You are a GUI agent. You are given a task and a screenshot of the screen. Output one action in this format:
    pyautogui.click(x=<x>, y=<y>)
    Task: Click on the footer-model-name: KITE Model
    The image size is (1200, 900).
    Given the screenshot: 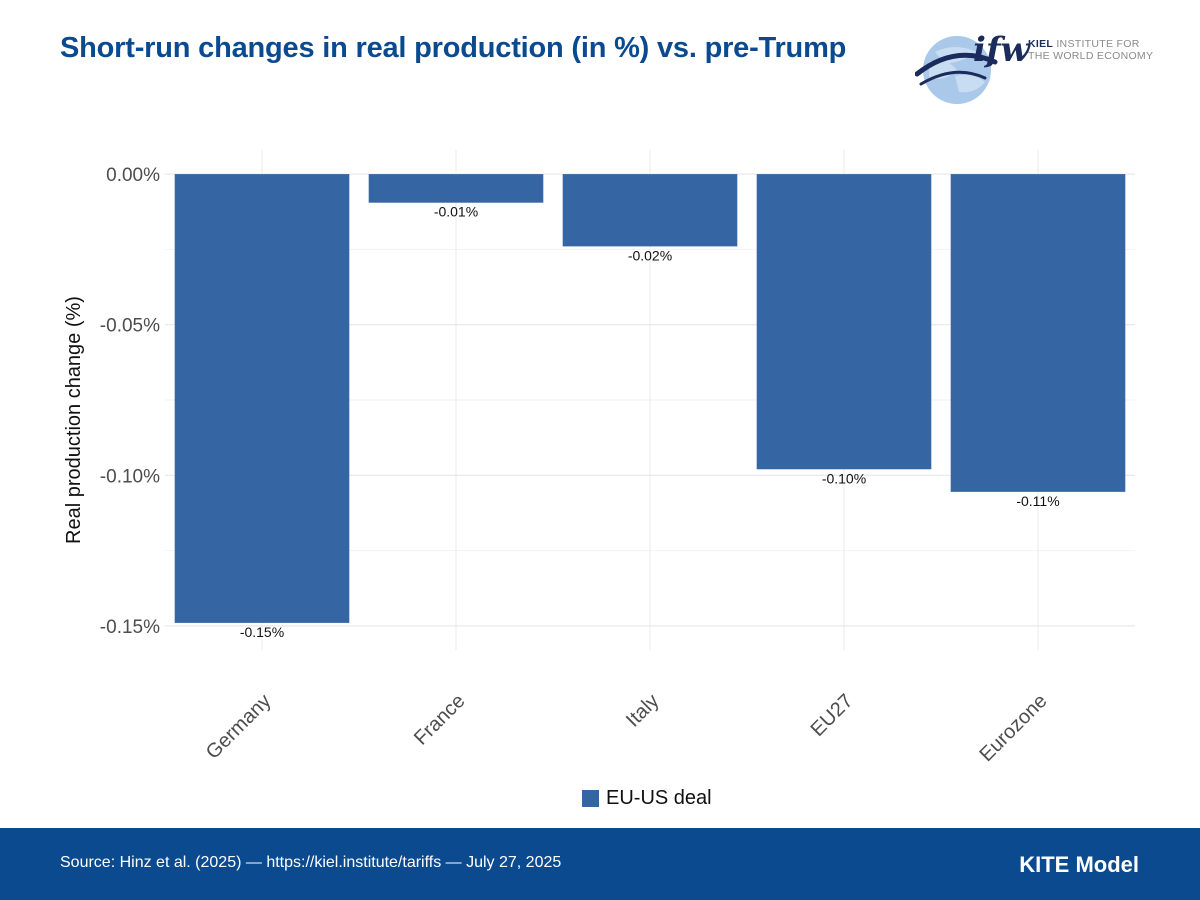 What is the action you would take?
    pyautogui.click(x=1079, y=864)
    